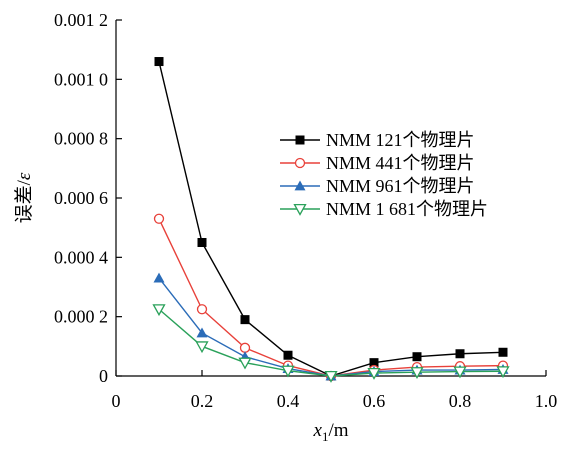 The width and height of the screenshot is (584, 449). I want to click on legend-item-4: NMM 1 681个物理片, so click(384, 209).